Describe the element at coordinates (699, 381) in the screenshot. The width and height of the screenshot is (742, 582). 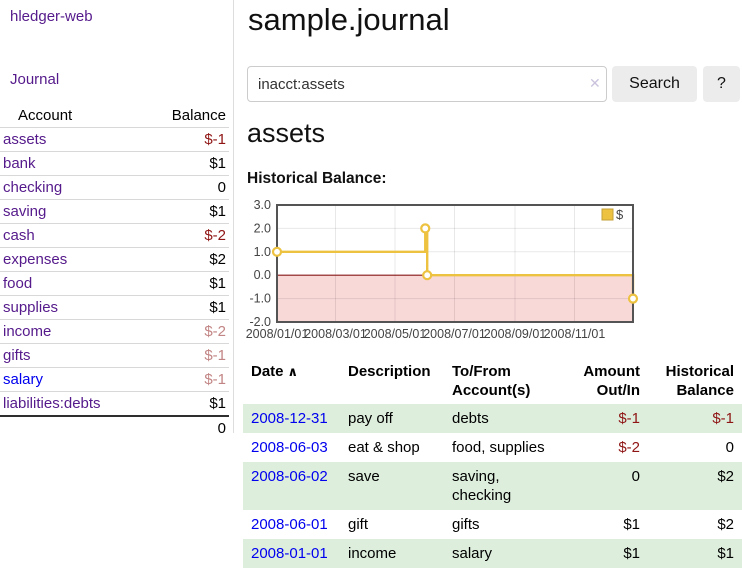
I see `header-balance: Historical Balance` at that location.